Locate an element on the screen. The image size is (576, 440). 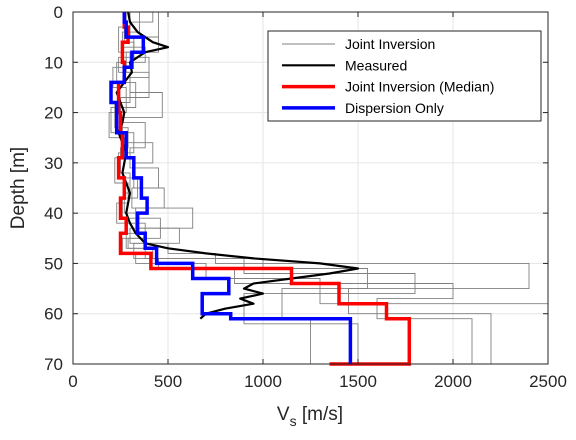
x-axis-label-subscript: s is located at coordinates (293, 421).